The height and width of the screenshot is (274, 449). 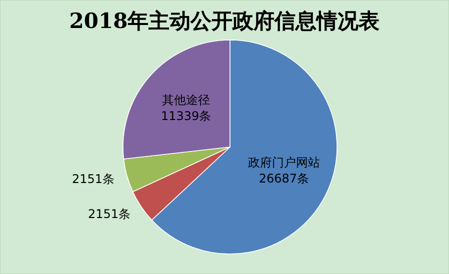 What do you see at coordinates (284, 162) in the screenshot?
I see `slice-label: 政府门户网站` at bounding box center [284, 162].